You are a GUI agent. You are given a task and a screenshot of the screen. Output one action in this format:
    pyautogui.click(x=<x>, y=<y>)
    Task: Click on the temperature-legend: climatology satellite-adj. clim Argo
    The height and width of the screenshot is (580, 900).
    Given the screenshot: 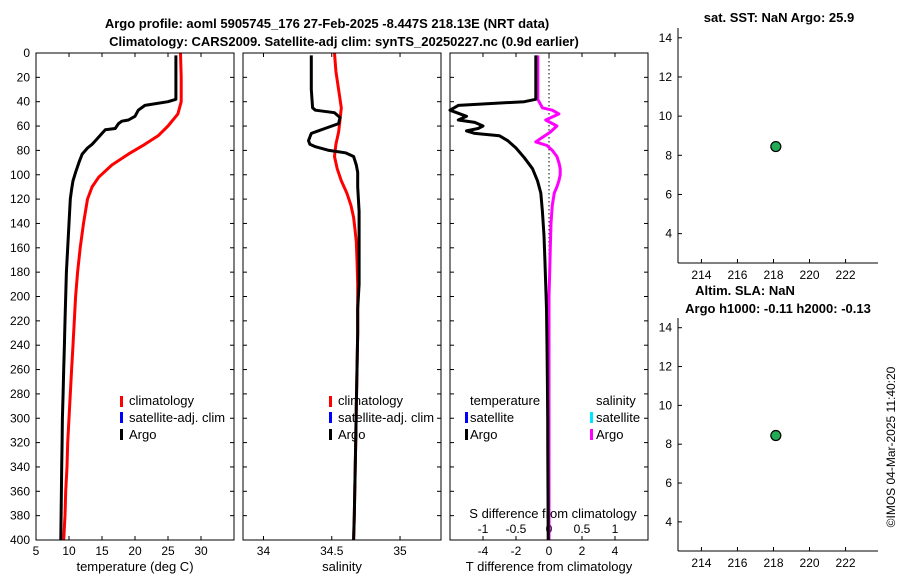 What is the action you would take?
    pyautogui.click(x=172, y=417)
    